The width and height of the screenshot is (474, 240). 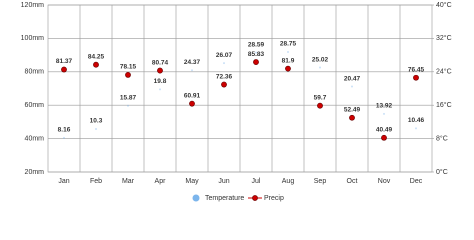 I want to click on y2-tick-label: 24°C, so click(x=444, y=72).